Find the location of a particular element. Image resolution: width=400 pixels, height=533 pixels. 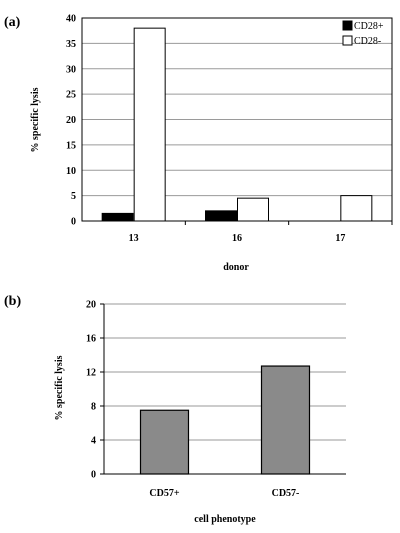

x-category-label: 16 is located at coordinates (237, 238).